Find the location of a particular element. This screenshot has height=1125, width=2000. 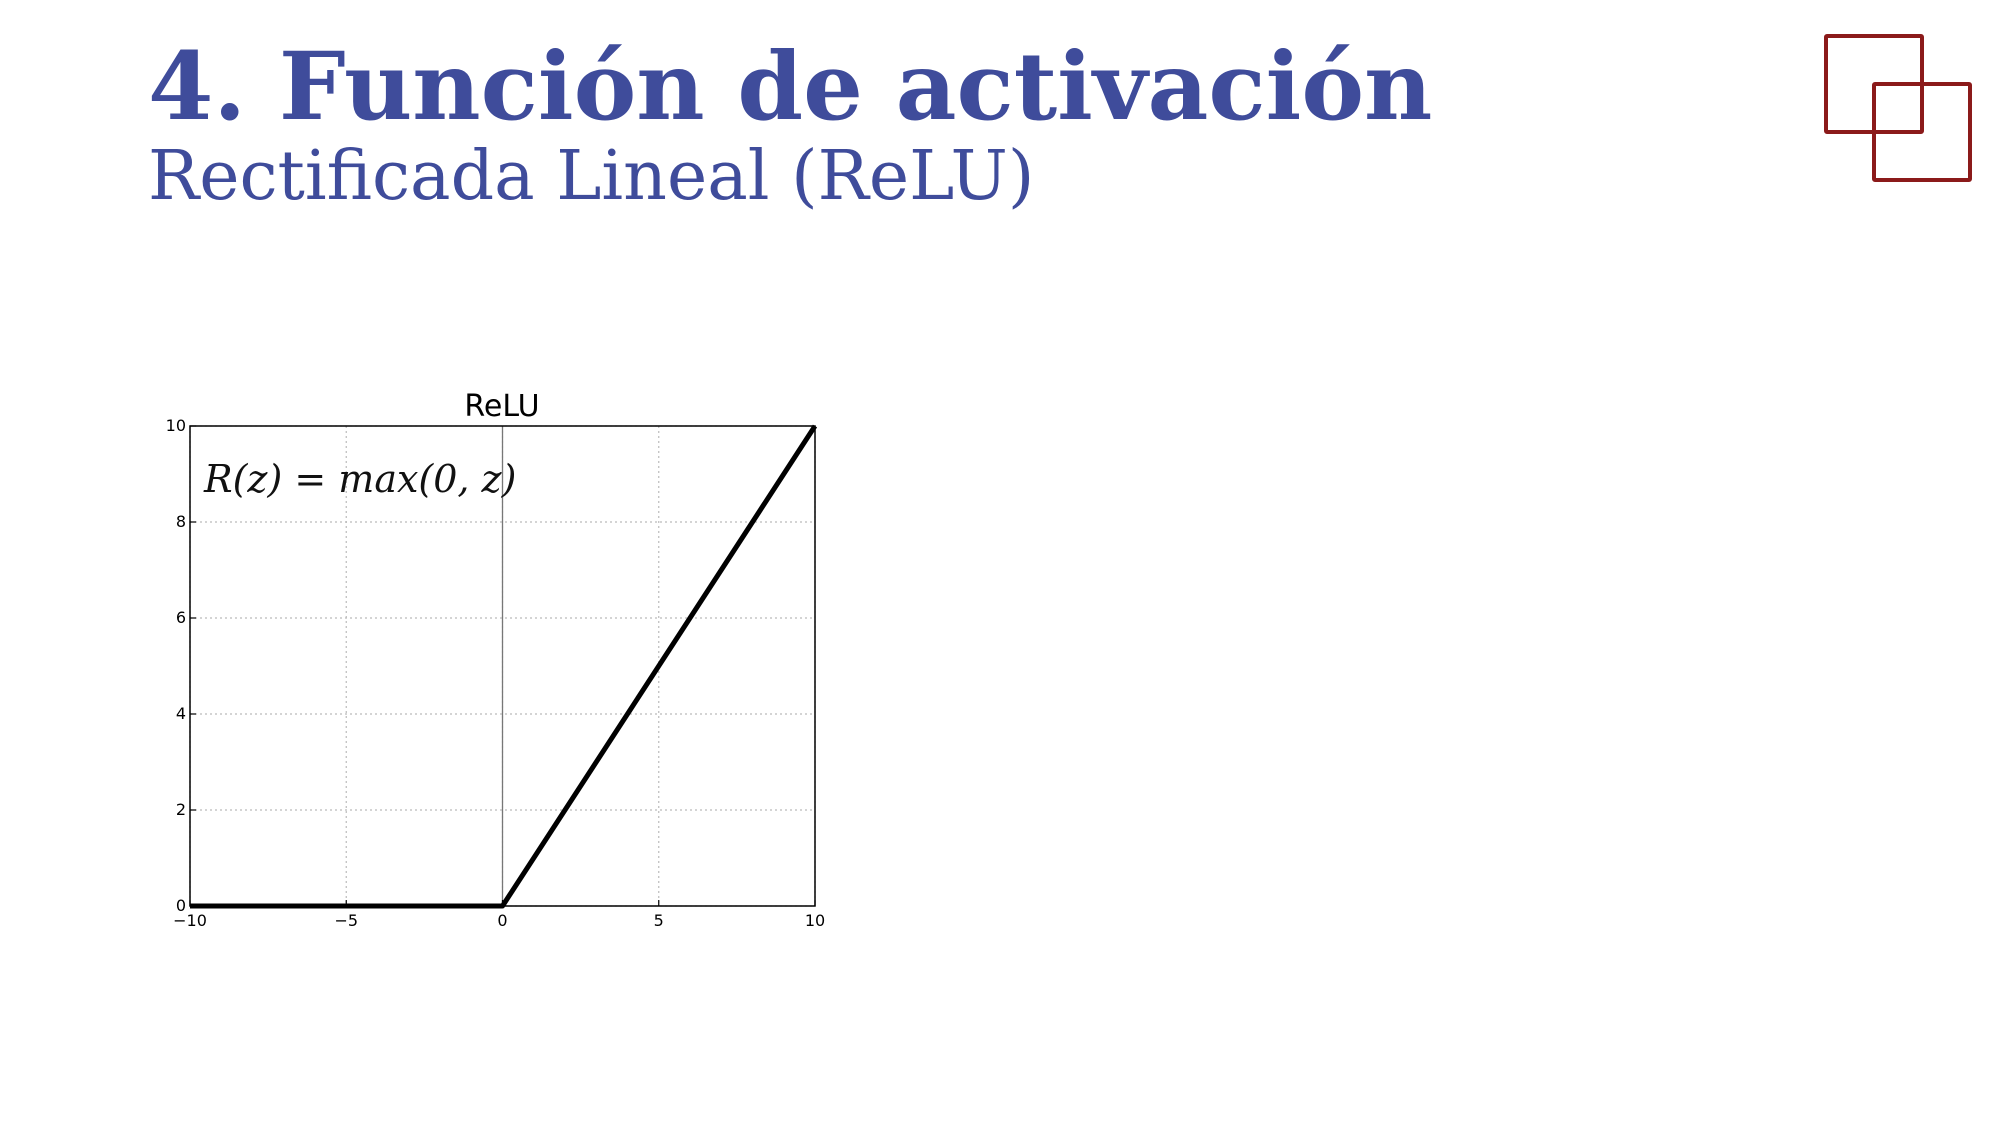

chart-series is located at coordinates (504, 666).